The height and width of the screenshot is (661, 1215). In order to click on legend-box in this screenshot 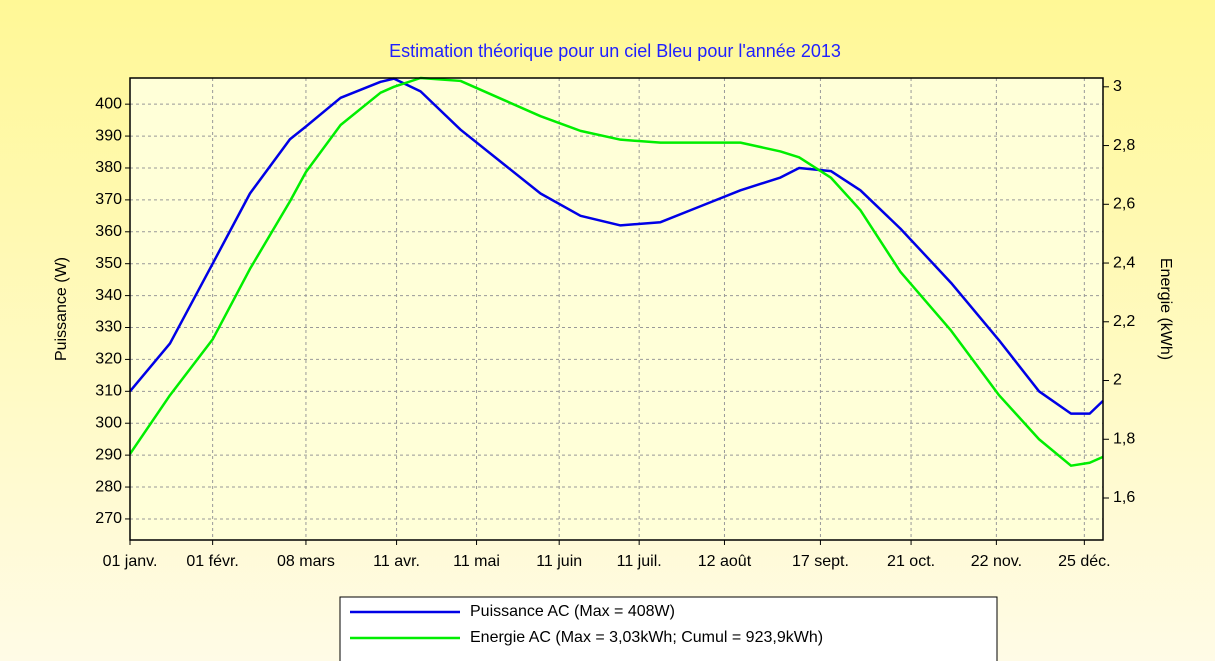, I will do `click(668, 628)`.